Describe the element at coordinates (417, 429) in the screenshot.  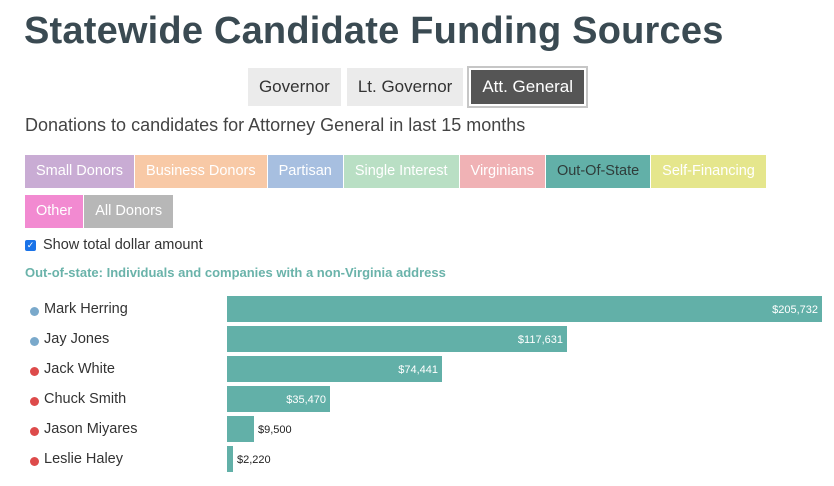
I see `candidate-row: Jason Miyares $9,500` at that location.